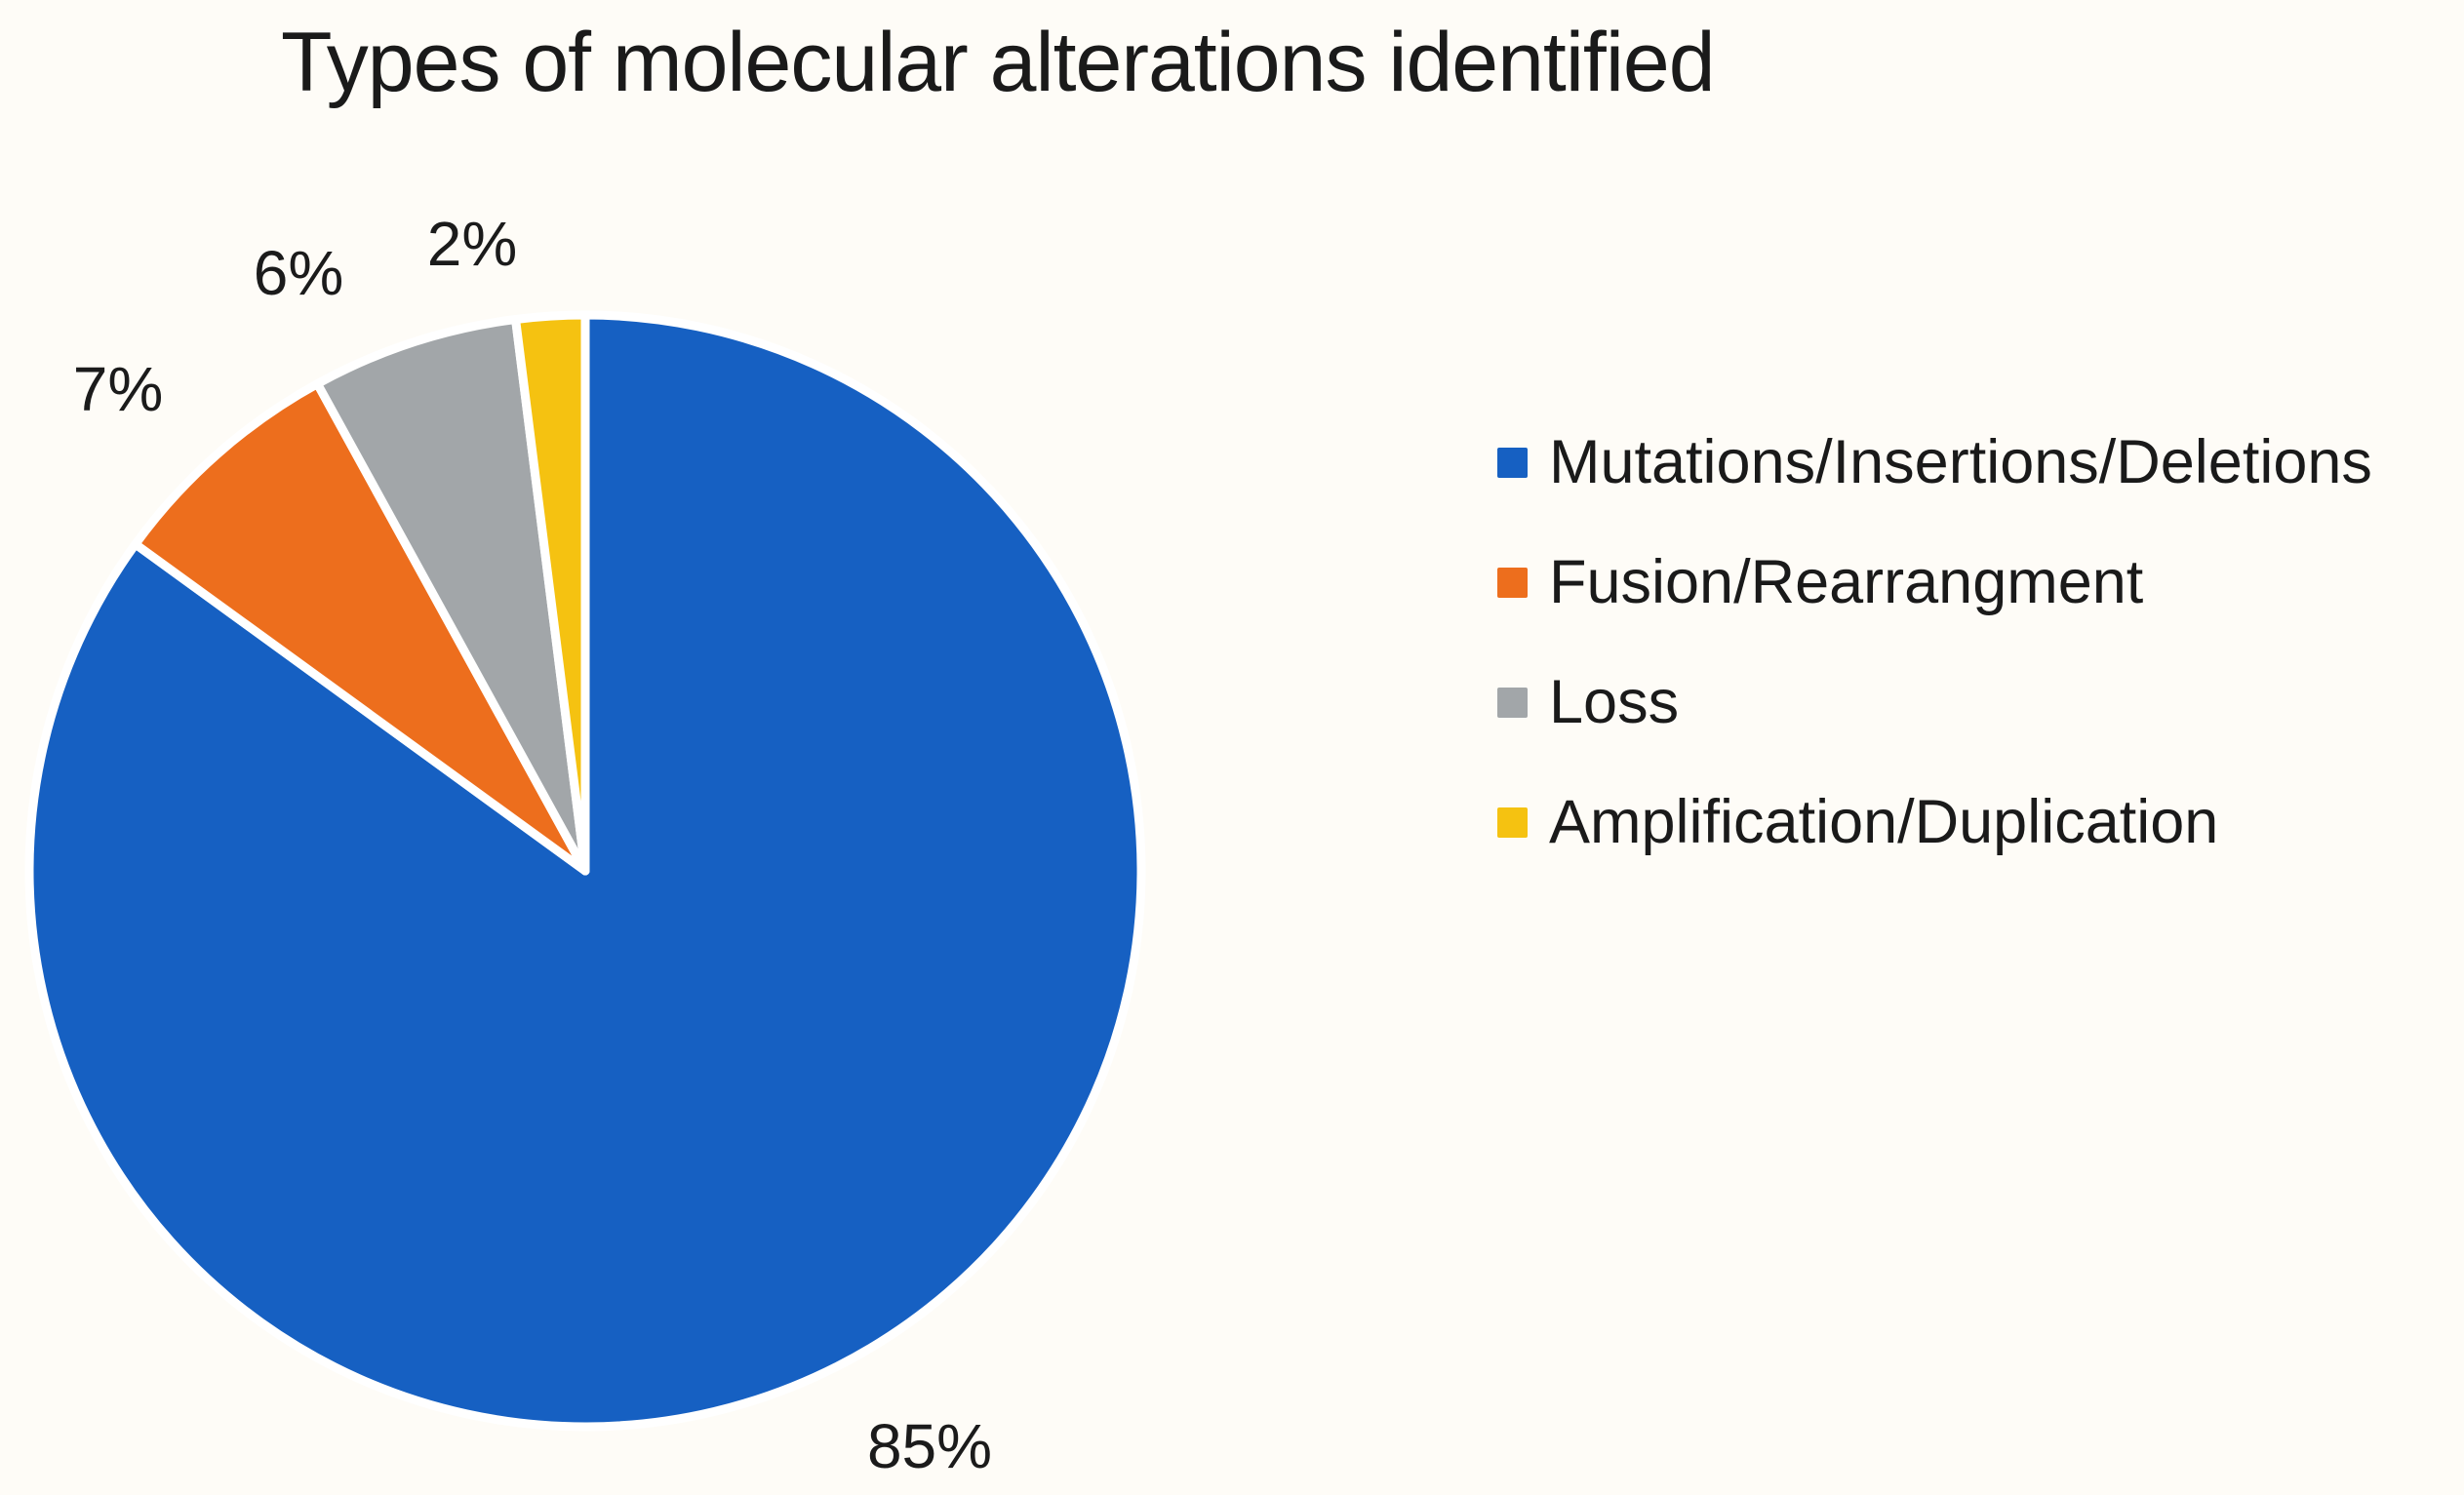 The image size is (2464, 1495). Describe the element at coordinates (1884, 822) in the screenshot. I see `legend-label-amplification: Amplification/Duplication` at that location.